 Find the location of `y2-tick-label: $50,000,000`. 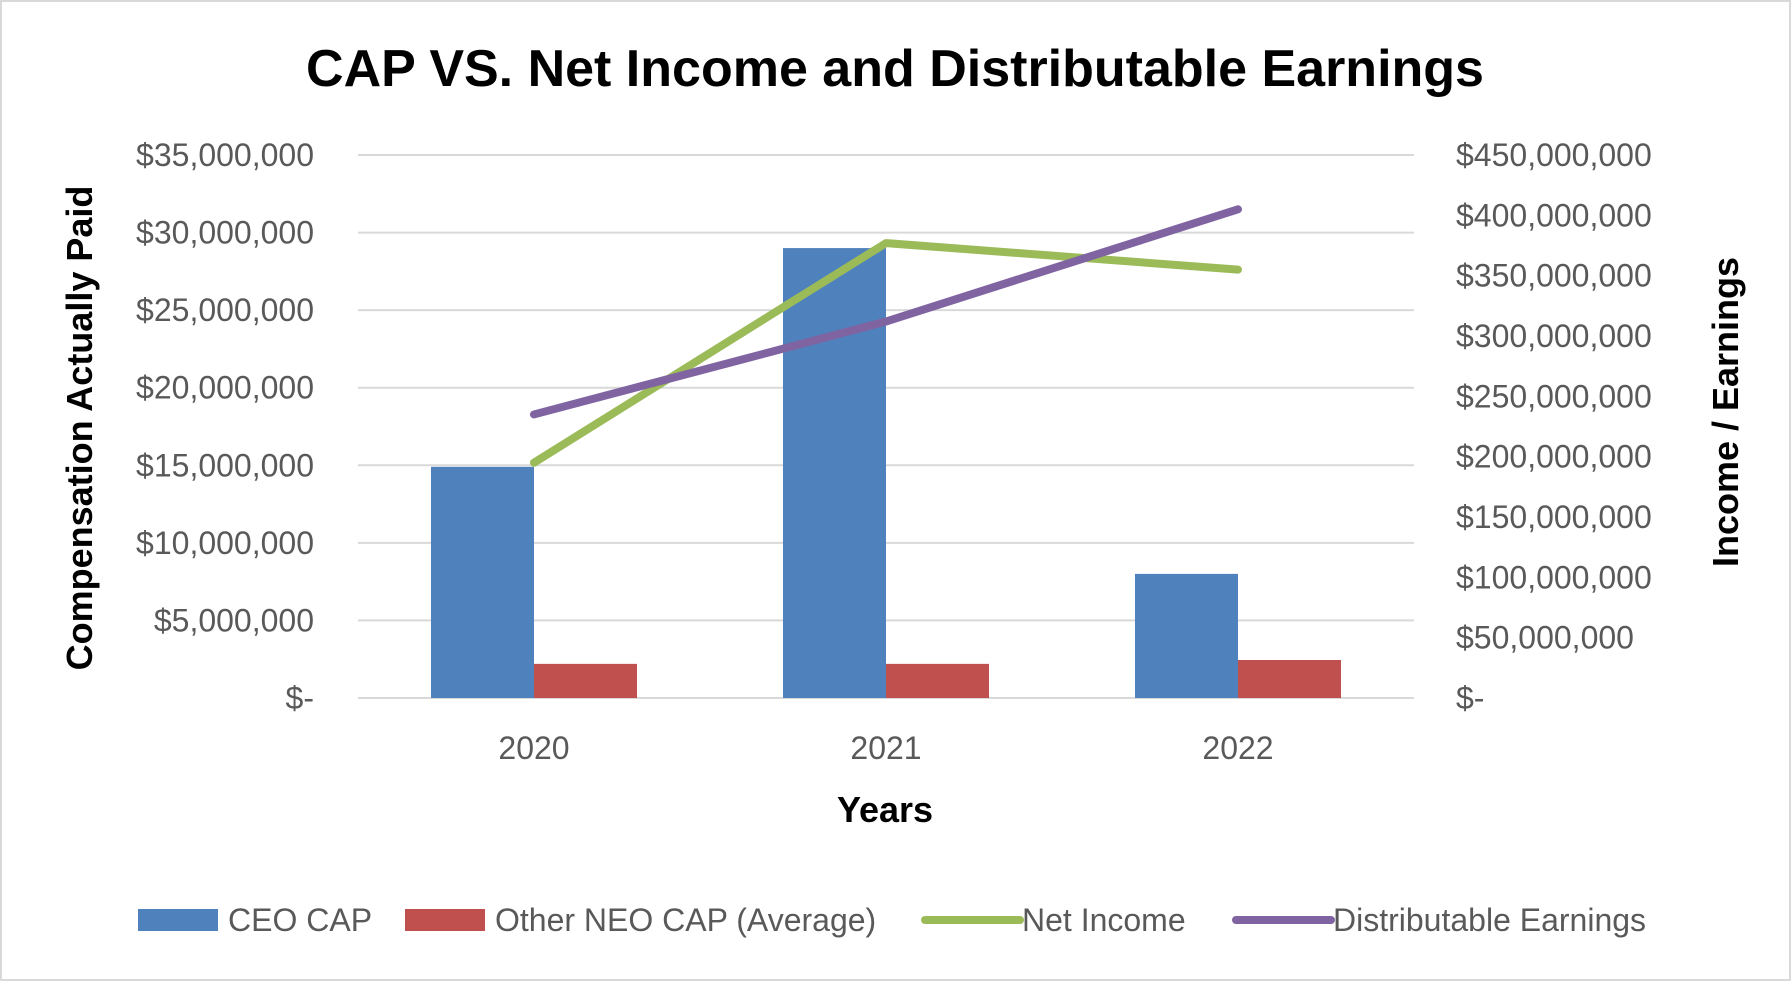

y2-tick-label: $50,000,000 is located at coordinates (1545, 638).